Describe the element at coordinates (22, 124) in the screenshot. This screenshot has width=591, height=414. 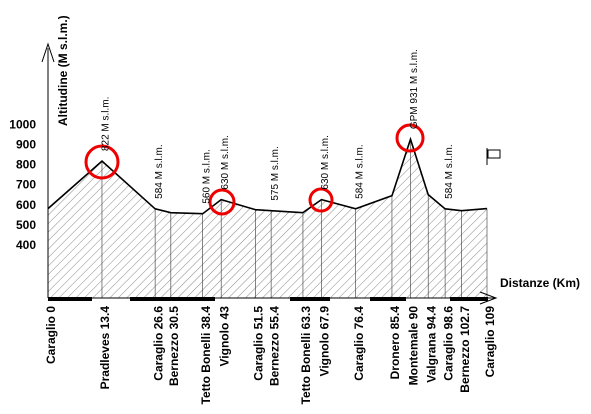
I see `y-tick-label: 1000` at that location.